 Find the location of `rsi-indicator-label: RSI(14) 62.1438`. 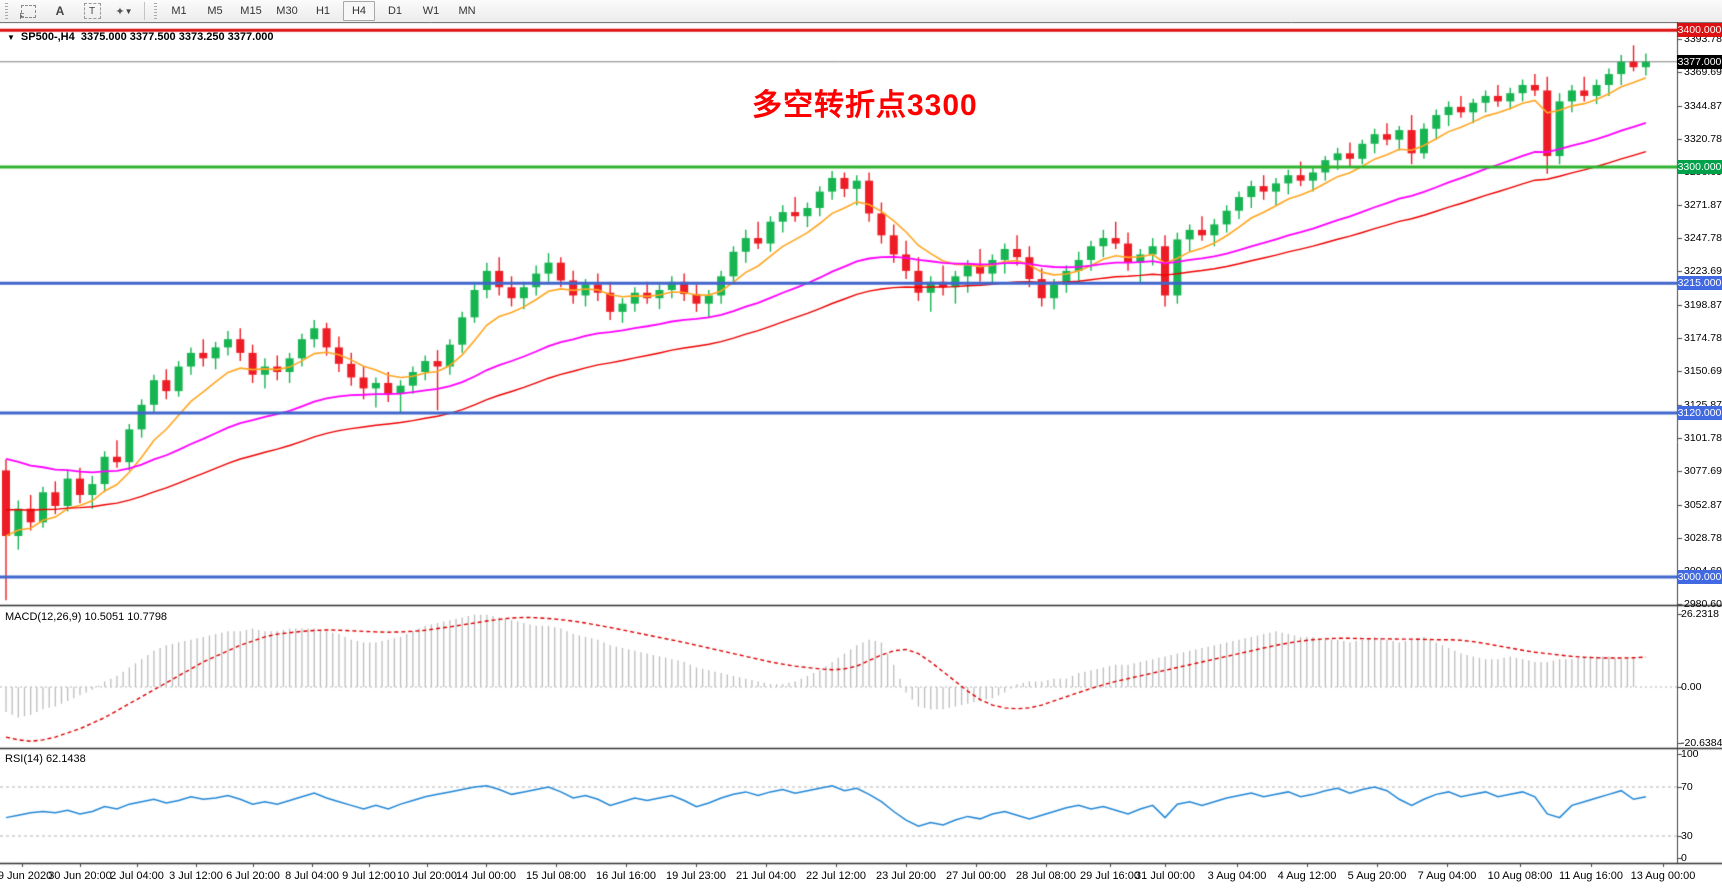

rsi-indicator-label: RSI(14) 62.1438 is located at coordinates (45, 759).